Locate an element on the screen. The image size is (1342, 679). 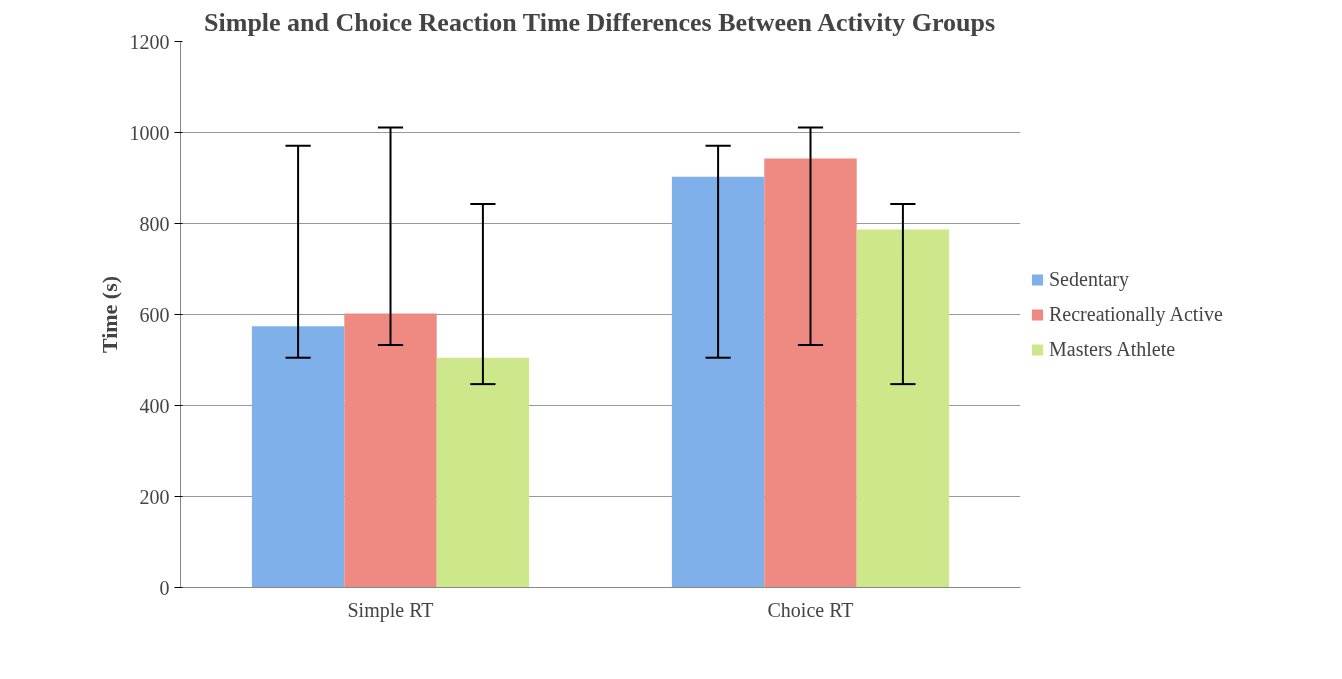
x-tick-label: Simple RT is located at coordinates (390, 610).